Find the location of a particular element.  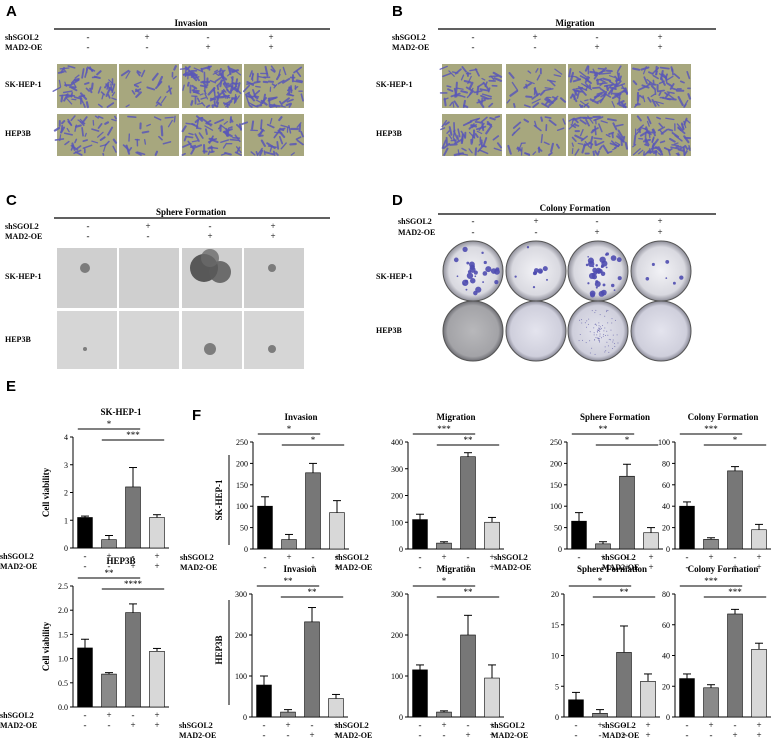

y-tick-label: 250 is located at coordinates (556, 442).